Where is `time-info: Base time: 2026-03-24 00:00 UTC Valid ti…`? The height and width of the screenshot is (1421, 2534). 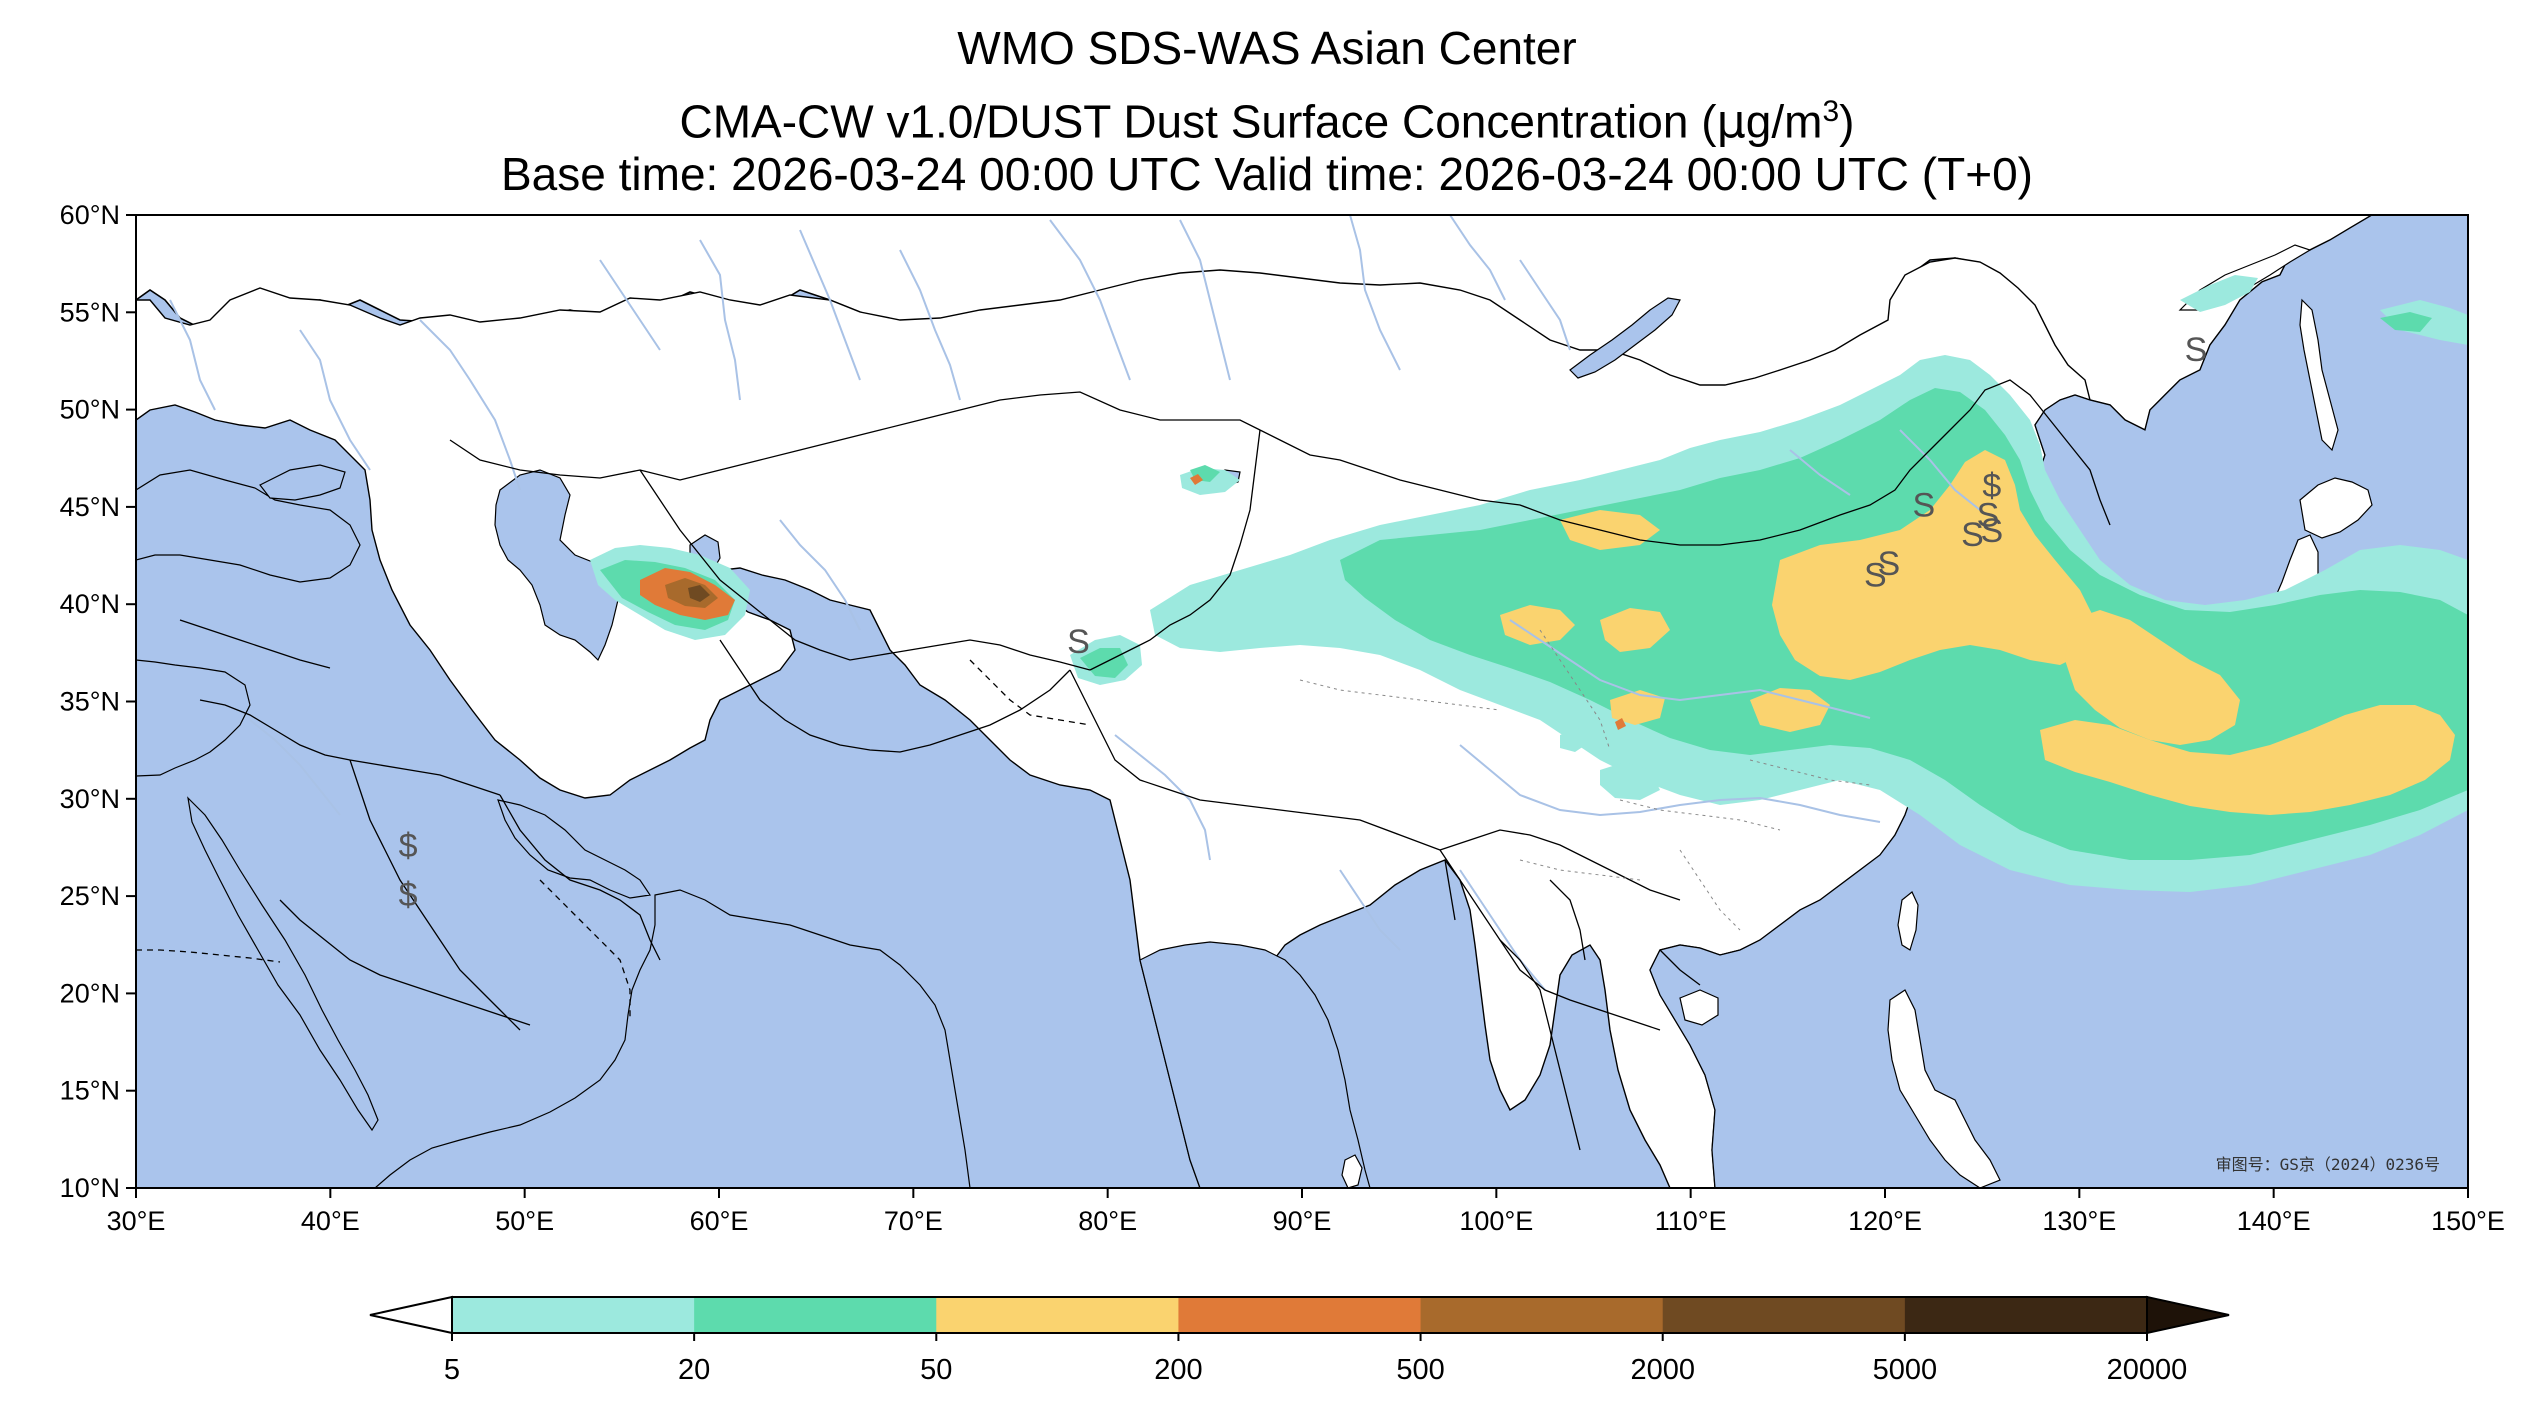 time-info: Base time: 2026-03-24 00:00 UTC Valid ti… is located at coordinates (1267, 174).